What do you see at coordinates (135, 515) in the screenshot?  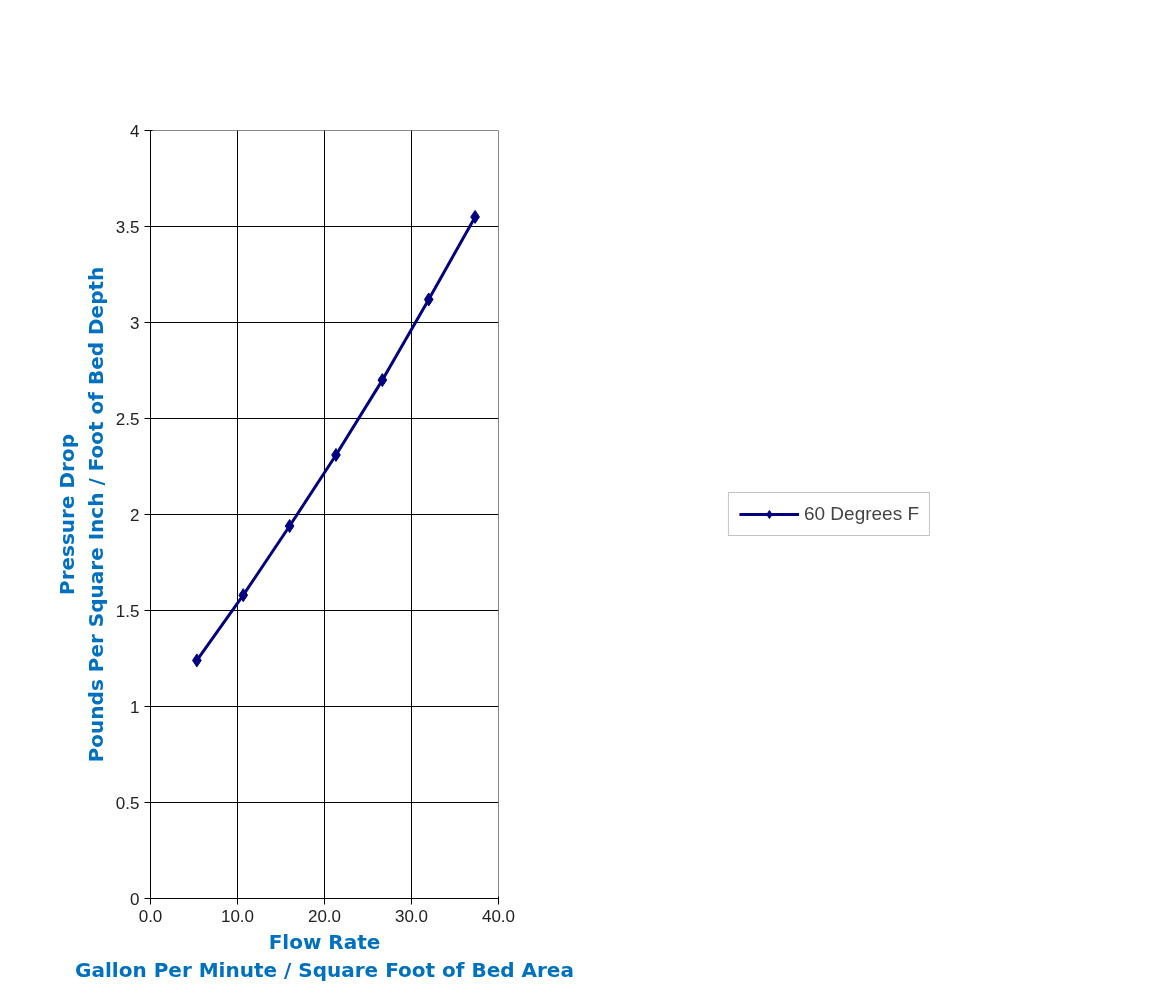 I see `y-tick-label: 2` at bounding box center [135, 515].